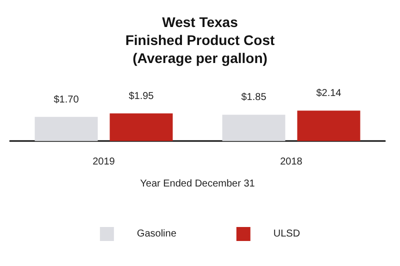 The image size is (400, 266). Describe the element at coordinates (67, 100) in the screenshot. I see `data-label: $1.70` at that location.